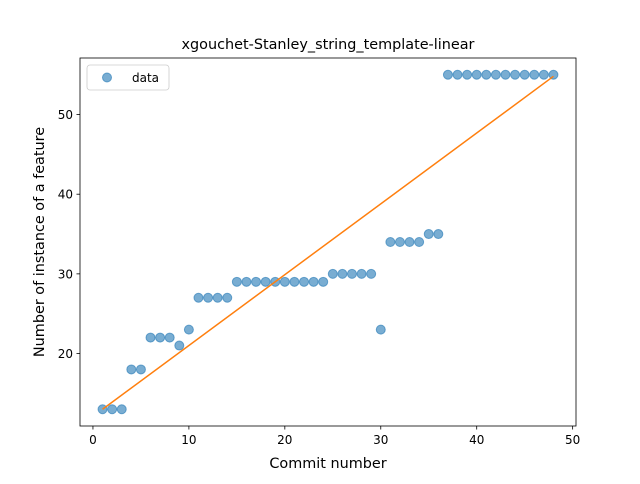 The image size is (640, 484). I want to click on x-tick-label: 10, so click(188, 440).